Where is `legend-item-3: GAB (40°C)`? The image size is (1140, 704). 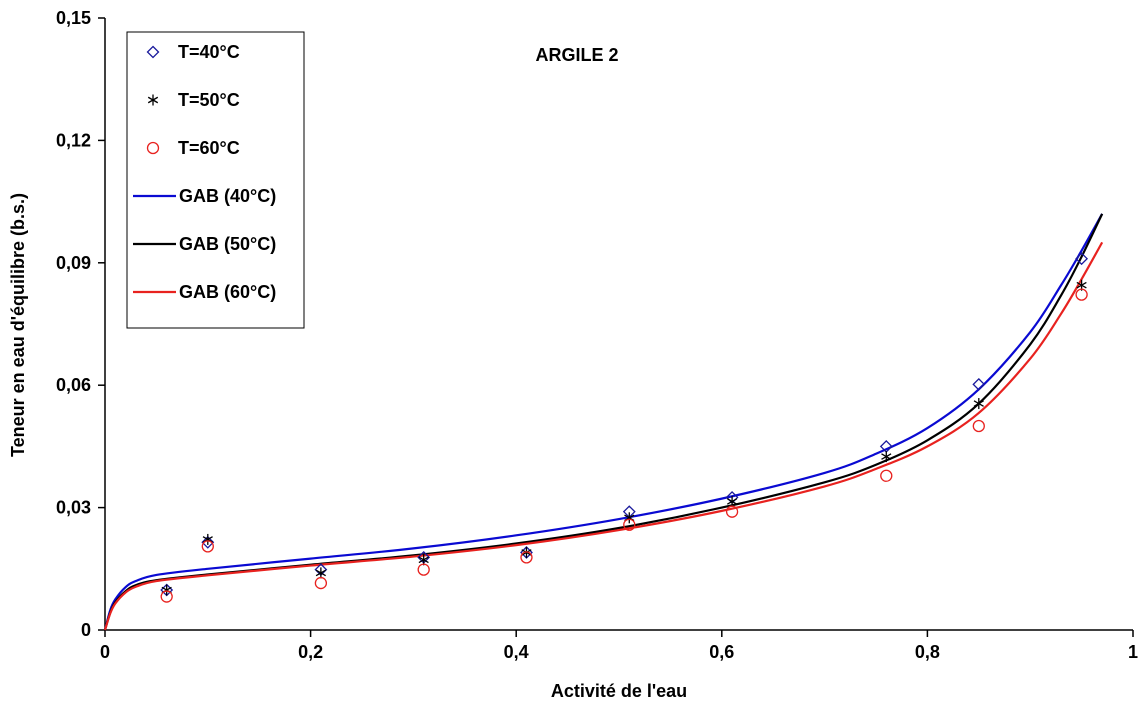
legend-item-3: GAB (40°C) is located at coordinates (204, 196).